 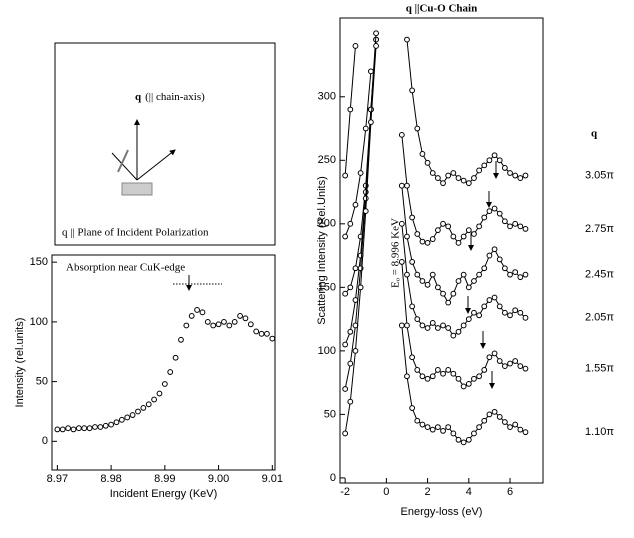 What do you see at coordinates (165, 370) in the screenshot?
I see `plot-data` at bounding box center [165, 370].